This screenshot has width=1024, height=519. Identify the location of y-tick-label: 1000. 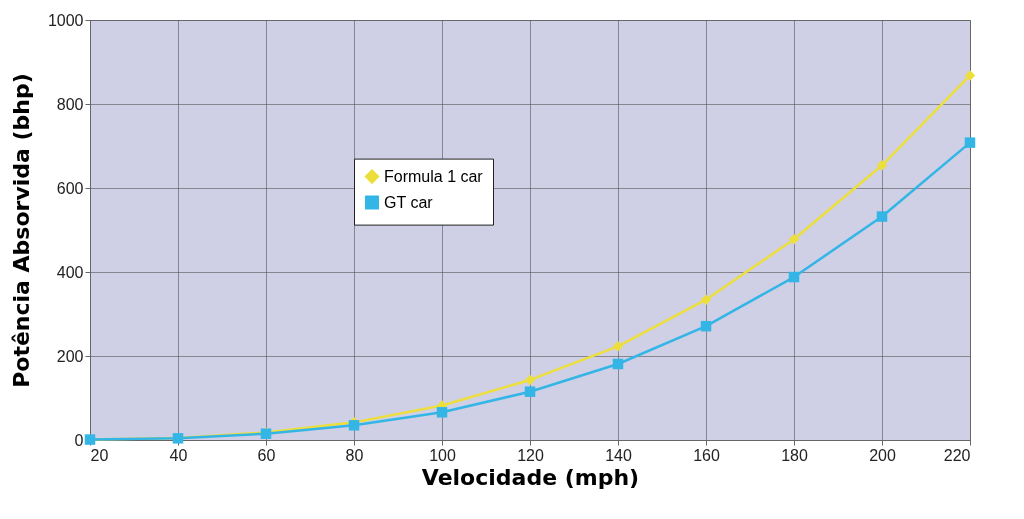
(65, 20).